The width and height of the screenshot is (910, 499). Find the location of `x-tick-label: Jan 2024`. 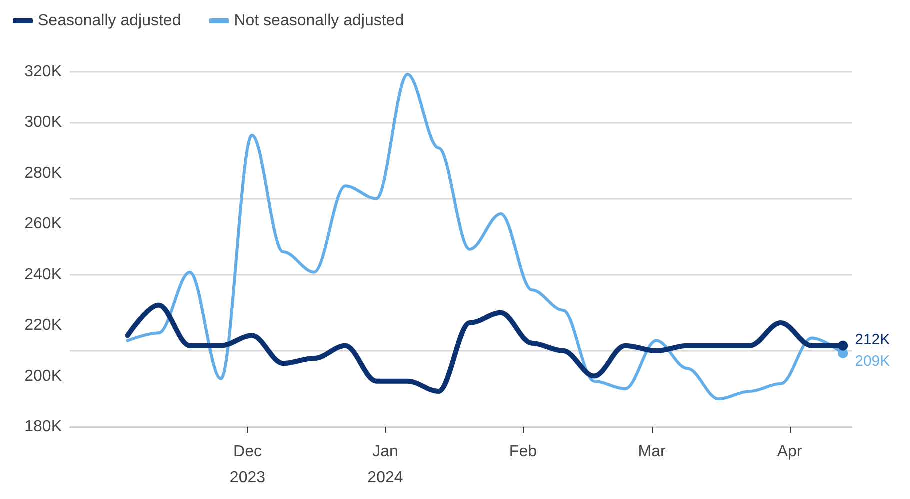

x-tick-label: Jan 2024 is located at coordinates (386, 465).